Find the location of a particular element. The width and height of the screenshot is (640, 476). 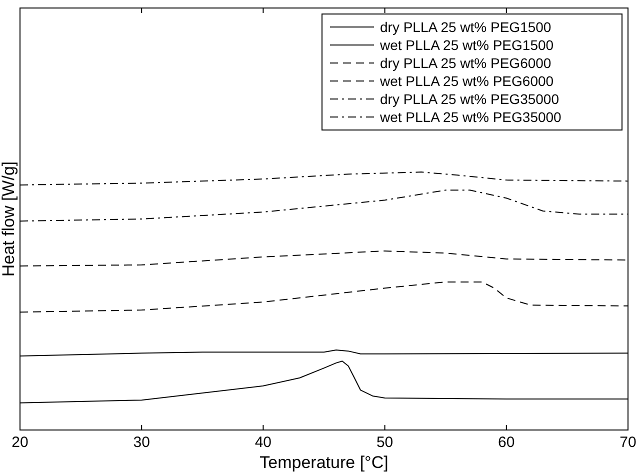

legend-label: dry PLLA 25 wt% PEG1500 is located at coordinates (466, 27).